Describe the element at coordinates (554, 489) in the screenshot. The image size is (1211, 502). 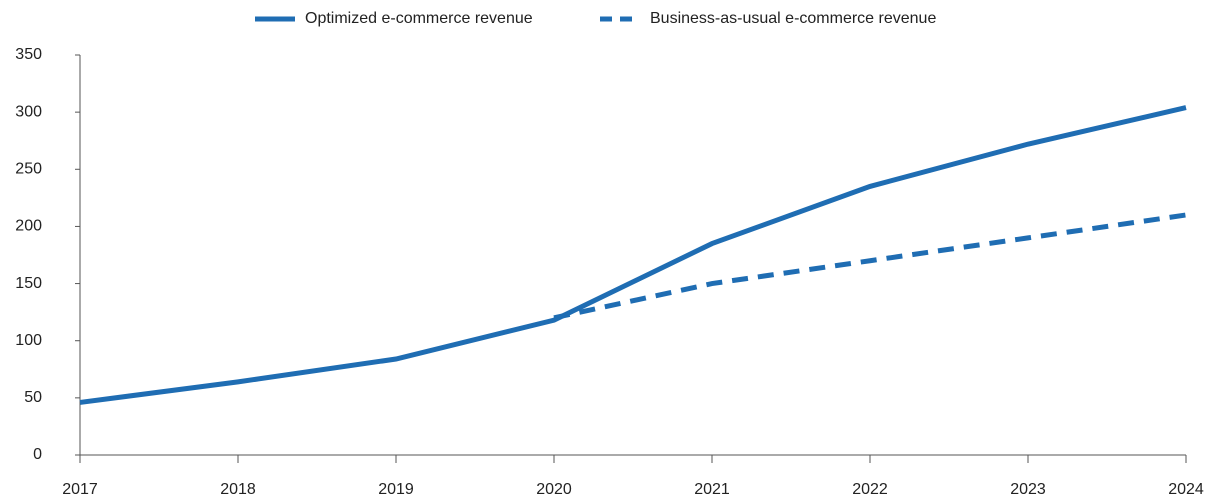
I see `x-tick-label: 2020` at that location.